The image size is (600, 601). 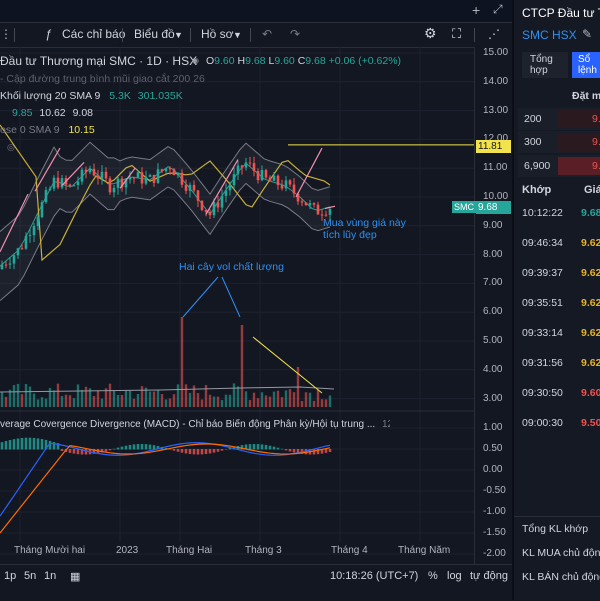 What do you see at coordinates (154, 34) in the screenshot?
I see `chart-type-button: Biểu đồ` at bounding box center [154, 34].